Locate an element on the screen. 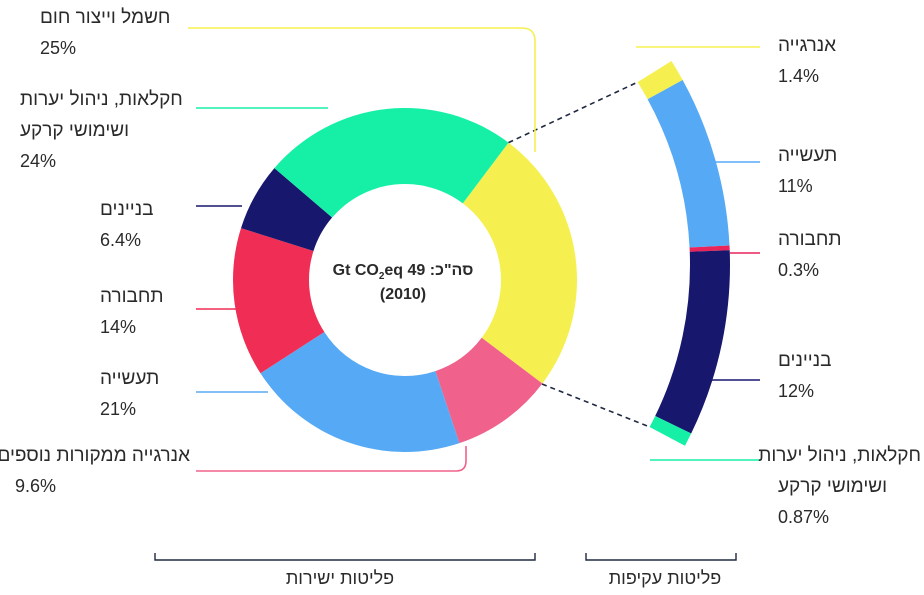  label-indirect-agriculture: חקלאות, ניהול יערות ושימושי קרקע 0.87% is located at coordinates (839, 486).